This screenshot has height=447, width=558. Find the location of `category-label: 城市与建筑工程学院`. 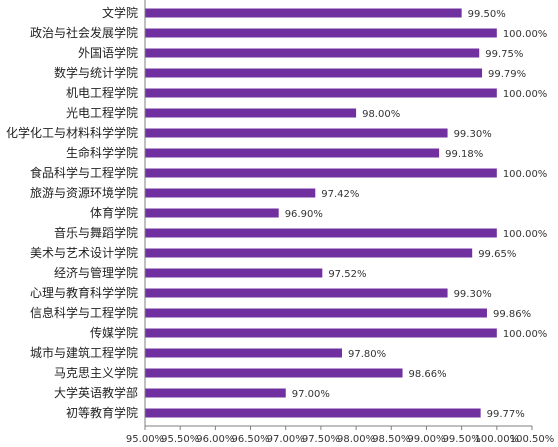

category-label: 城市与建筑工程学院 is located at coordinates (84, 352).